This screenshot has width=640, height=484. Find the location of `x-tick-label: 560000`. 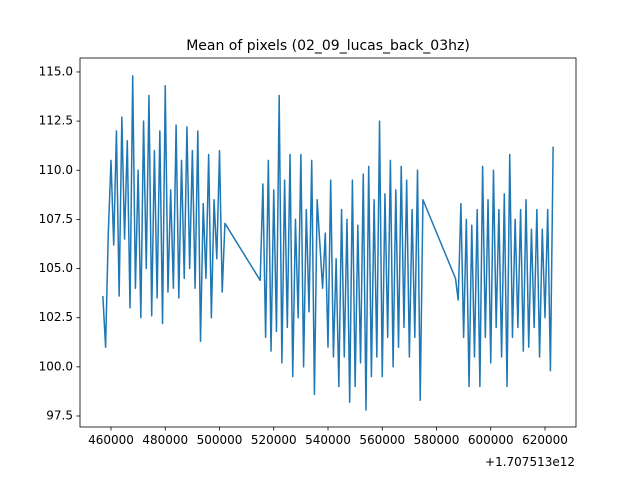

x-tick-label: 560000 is located at coordinates (382, 440).